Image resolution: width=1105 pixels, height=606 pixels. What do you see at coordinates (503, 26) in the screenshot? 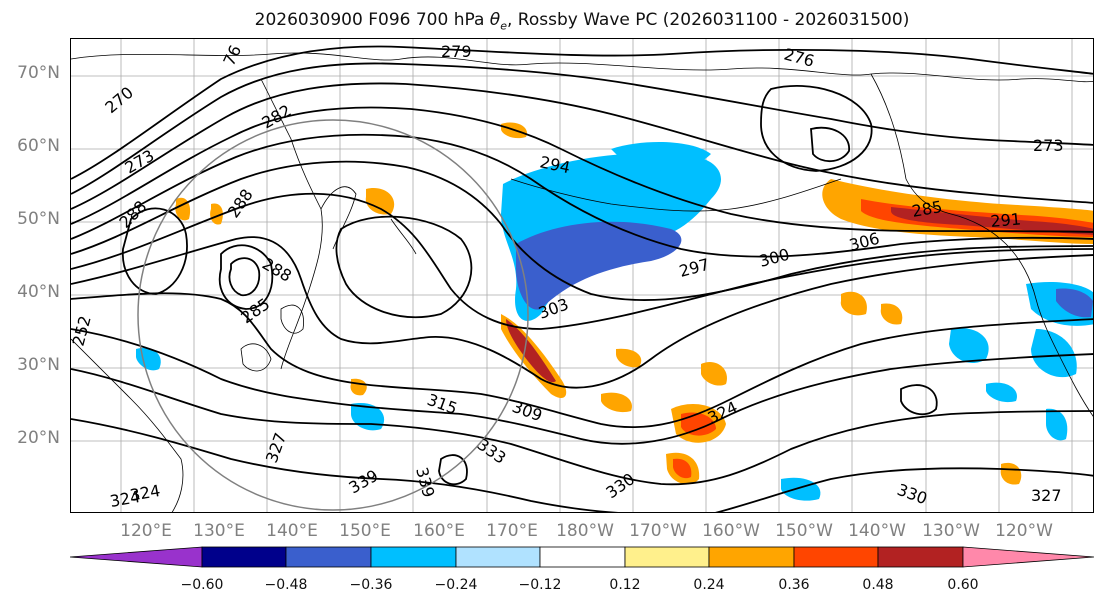
I see `title-theta-subscript: e` at bounding box center [503, 26].